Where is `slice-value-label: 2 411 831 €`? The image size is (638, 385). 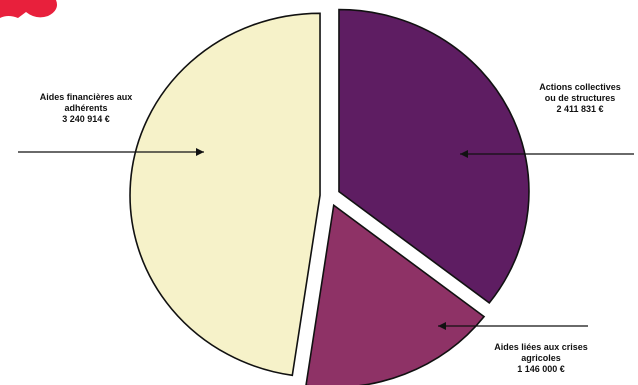 slice-value-label: 2 411 831 € is located at coordinates (580, 109).